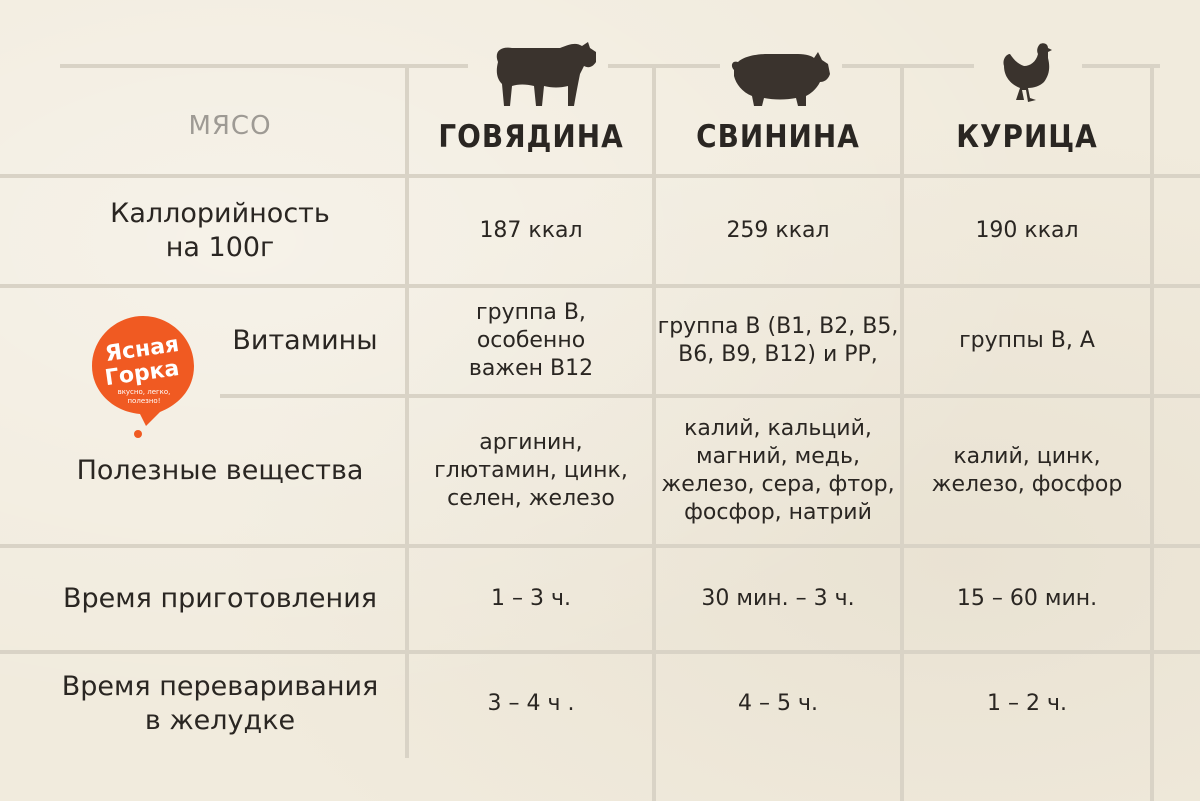 The image size is (1200, 801). What do you see at coordinates (220, 703) in the screenshot?
I see `row-label-digestion-time: Время переваривания в желудке` at bounding box center [220, 703].